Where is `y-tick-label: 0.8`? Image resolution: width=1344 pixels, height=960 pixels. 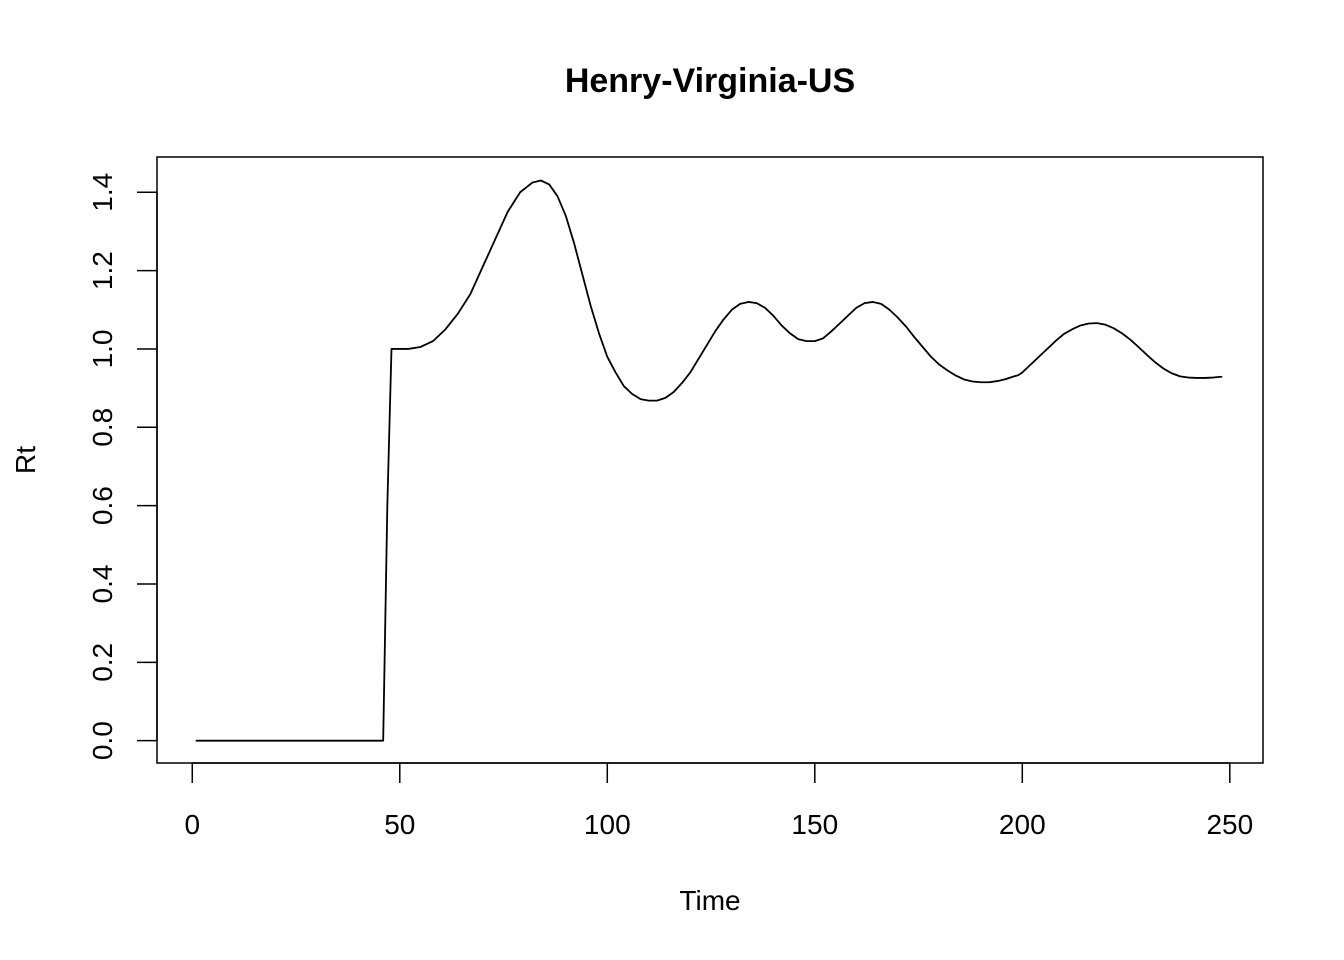
y-tick-label: 0.8 is located at coordinates (102, 427).